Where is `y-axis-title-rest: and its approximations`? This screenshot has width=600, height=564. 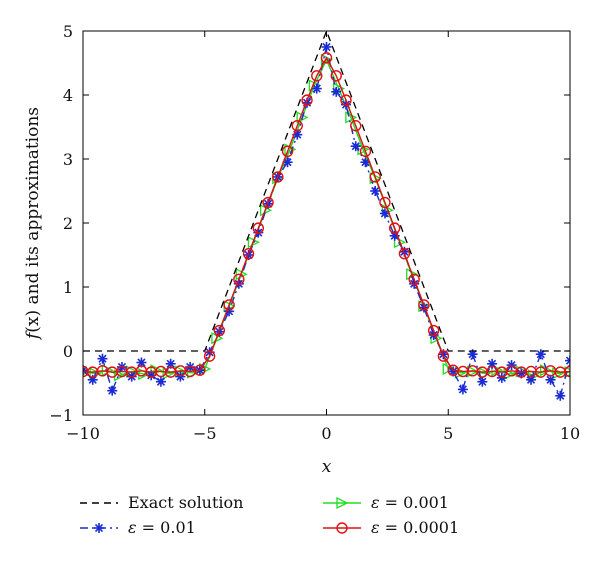 y-axis-title-rest: and its approximations is located at coordinates (33, 208).